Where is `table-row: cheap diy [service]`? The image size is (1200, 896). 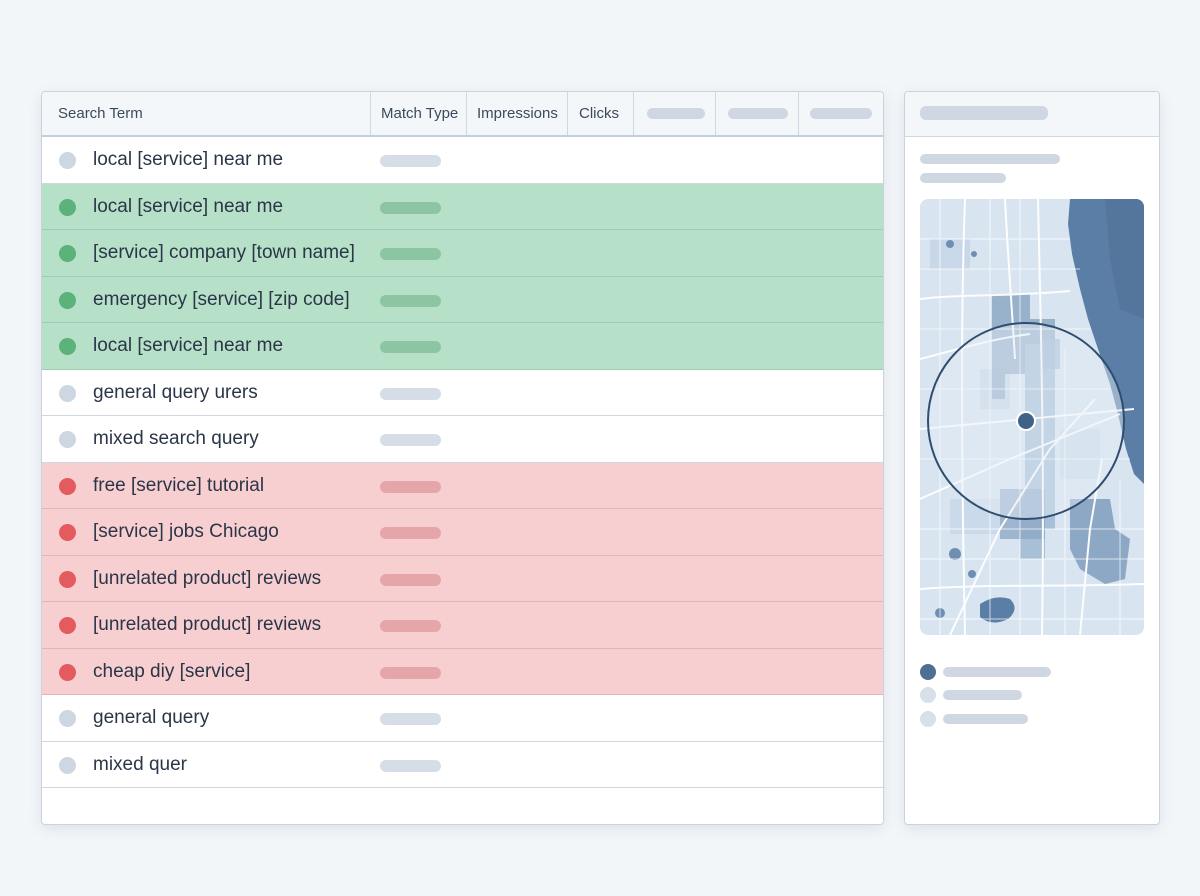 table-row: cheap diy [service] is located at coordinates (462, 671).